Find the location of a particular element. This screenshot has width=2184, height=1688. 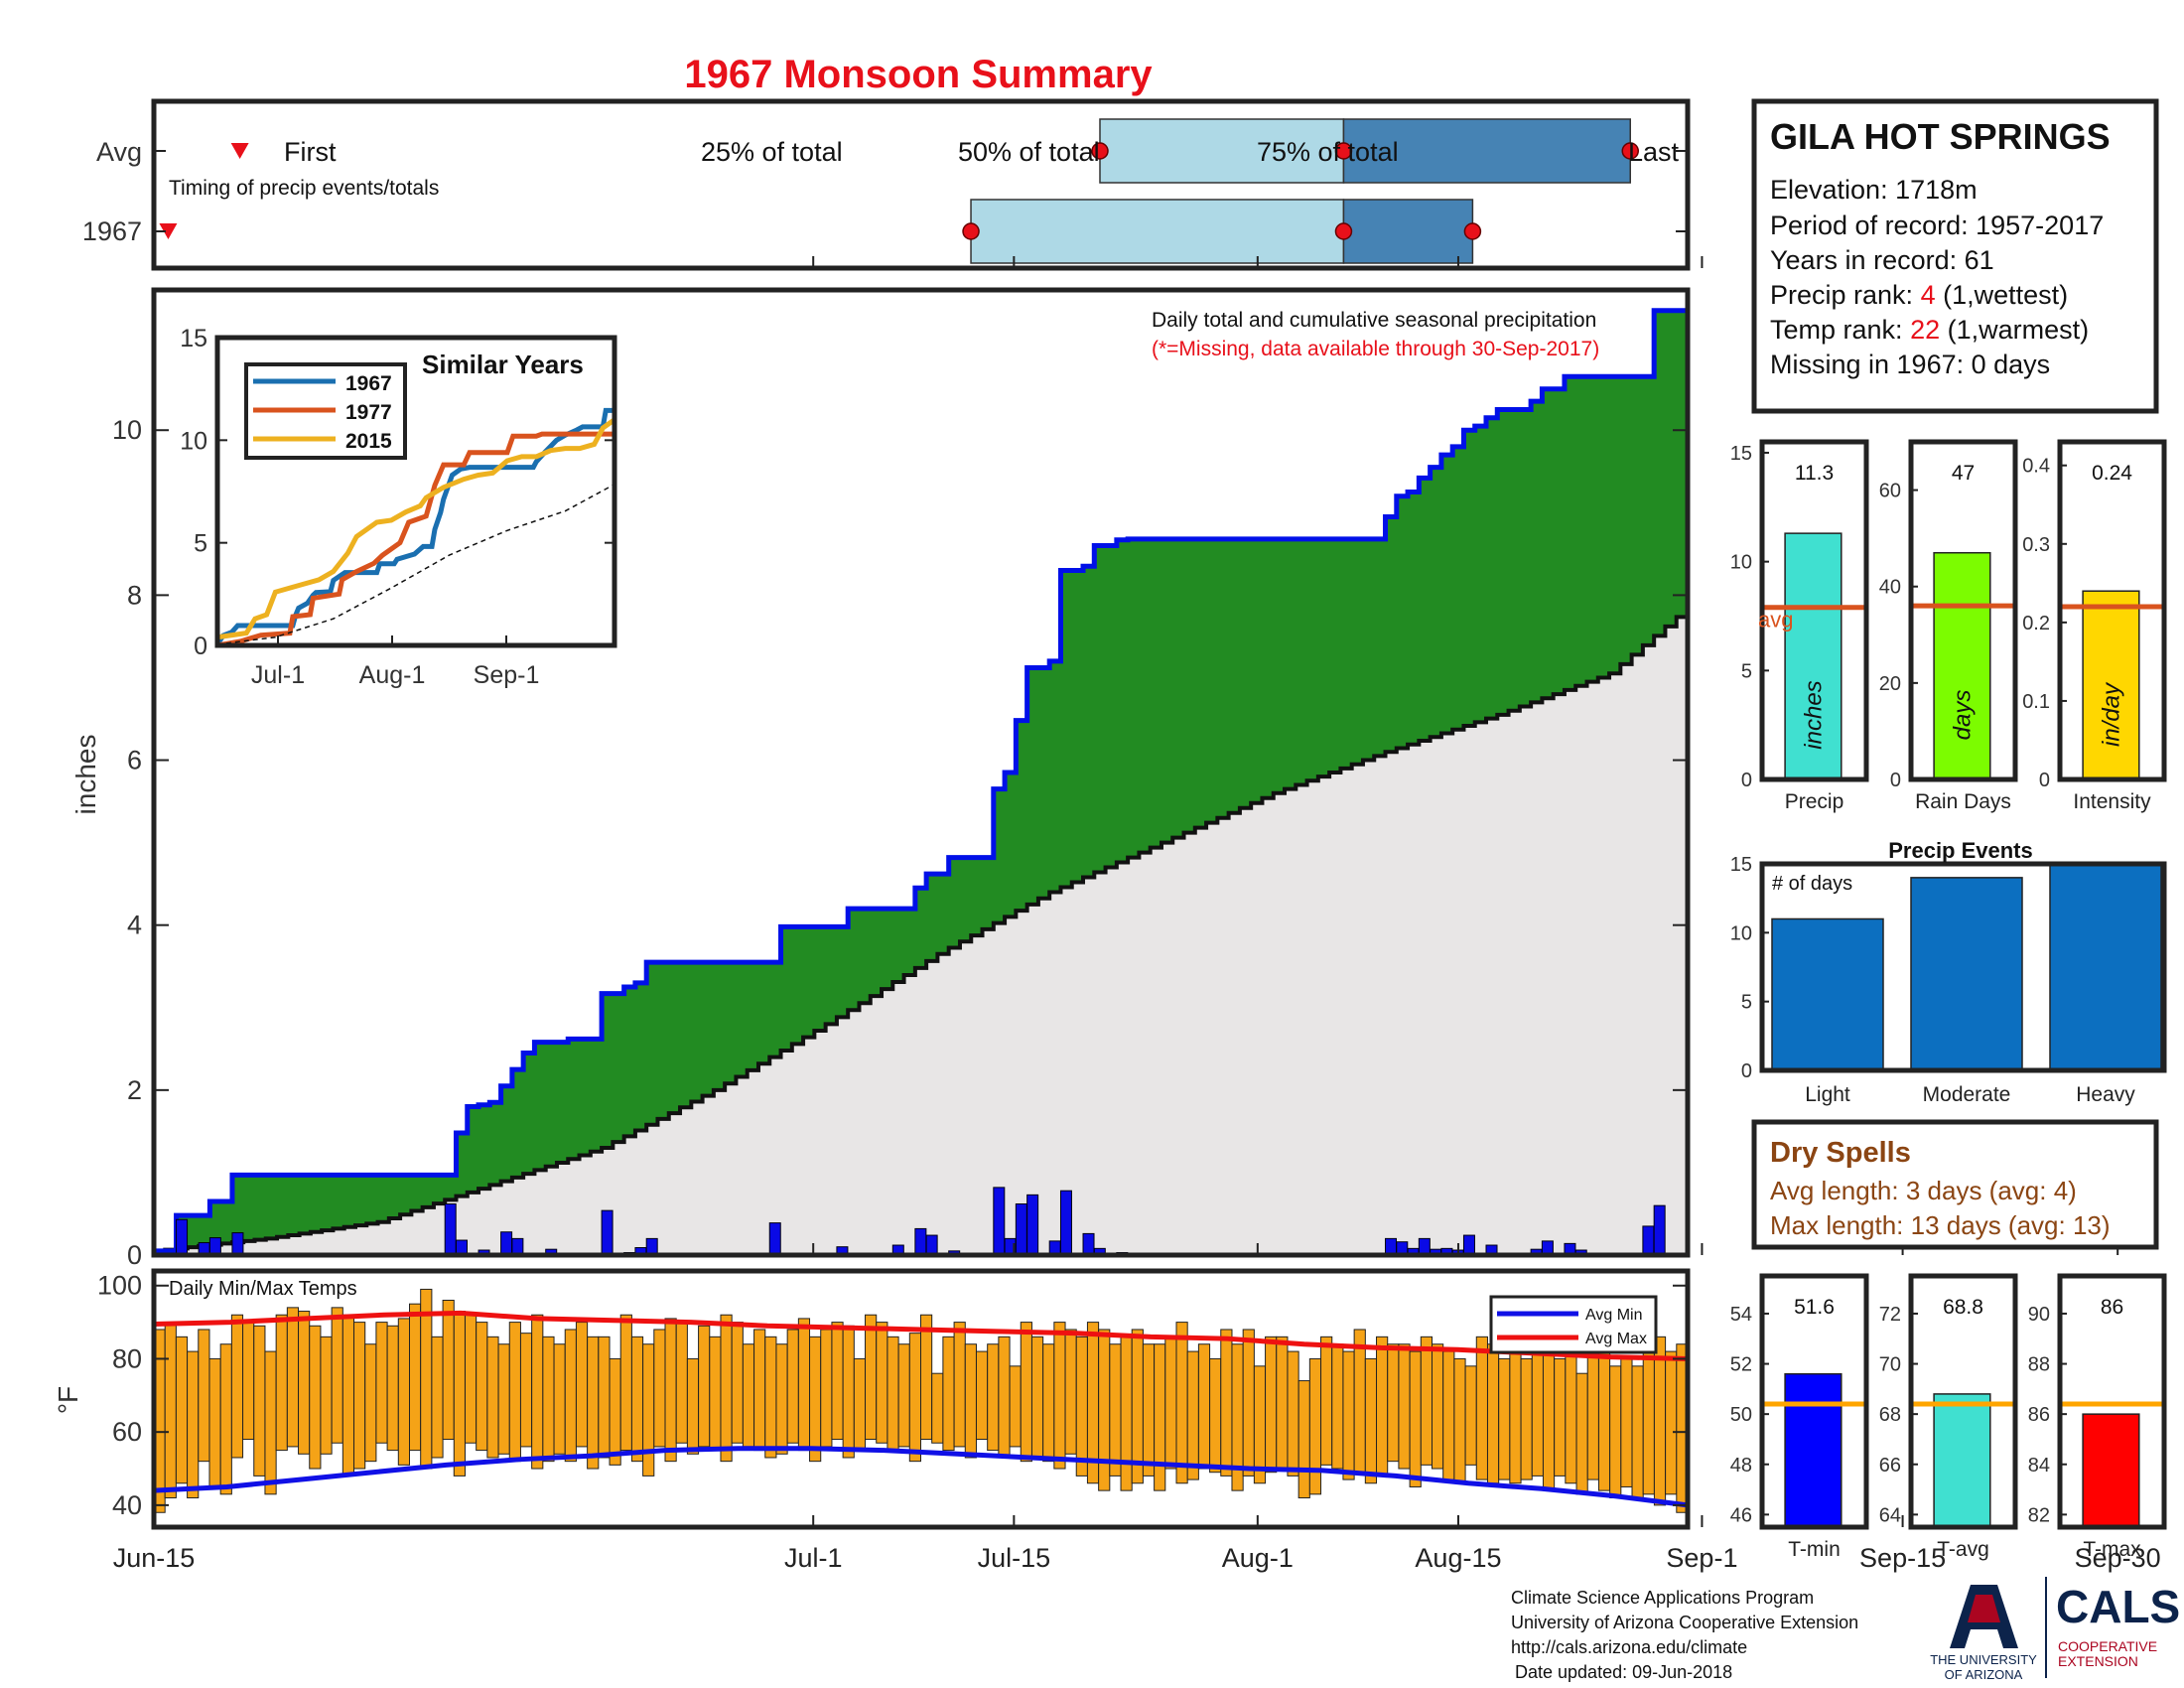

x-tick-label: Sep-15 is located at coordinates (1902, 1558).